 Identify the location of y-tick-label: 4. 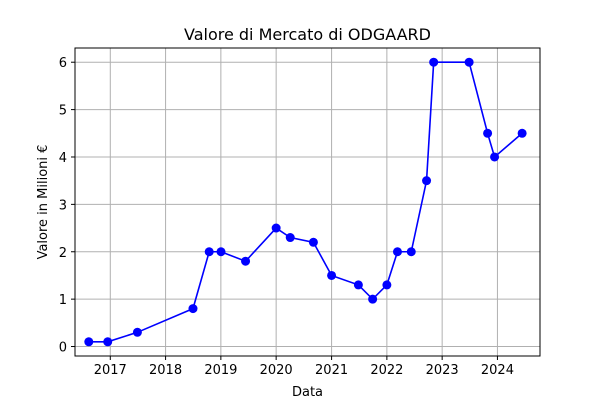
(63, 158).